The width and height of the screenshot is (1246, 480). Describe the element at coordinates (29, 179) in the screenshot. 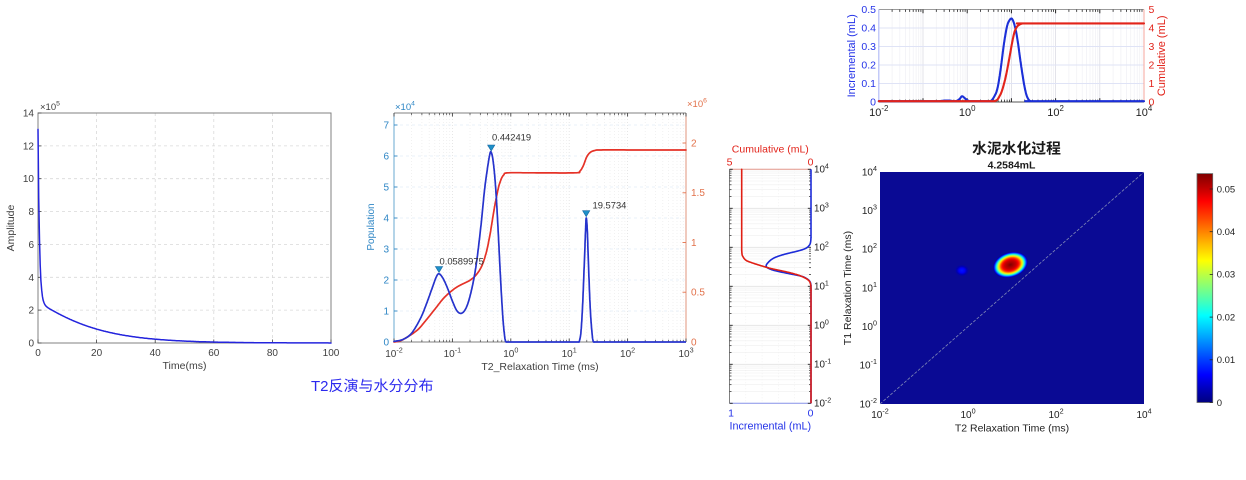

I see `svg-text: 10` at that location.